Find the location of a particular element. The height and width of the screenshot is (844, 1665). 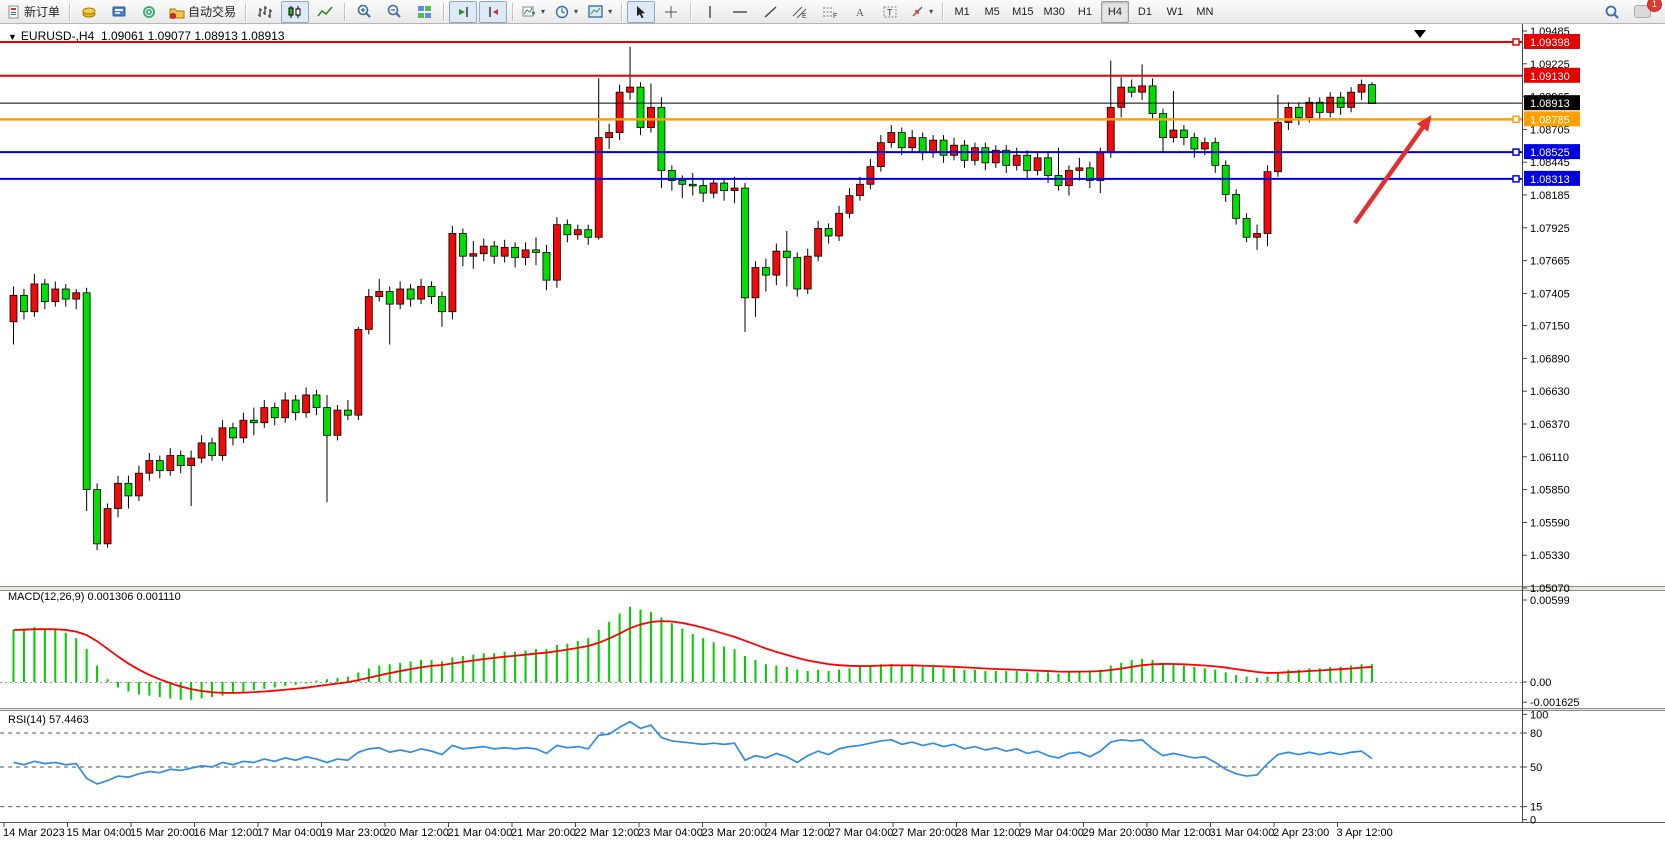

channel-icon: E is located at coordinates (800, 12).